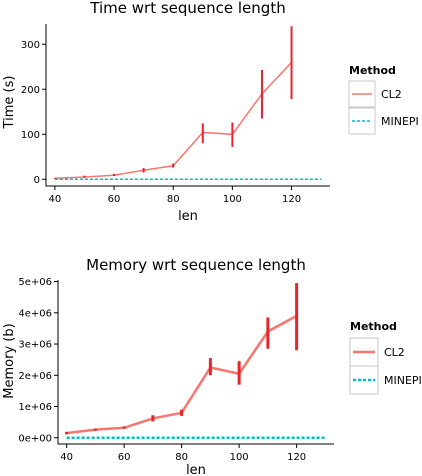 Image resolution: width=422 pixels, height=476 pixels. I want to click on chart-title: Time wrt sequence length, so click(187, 8).